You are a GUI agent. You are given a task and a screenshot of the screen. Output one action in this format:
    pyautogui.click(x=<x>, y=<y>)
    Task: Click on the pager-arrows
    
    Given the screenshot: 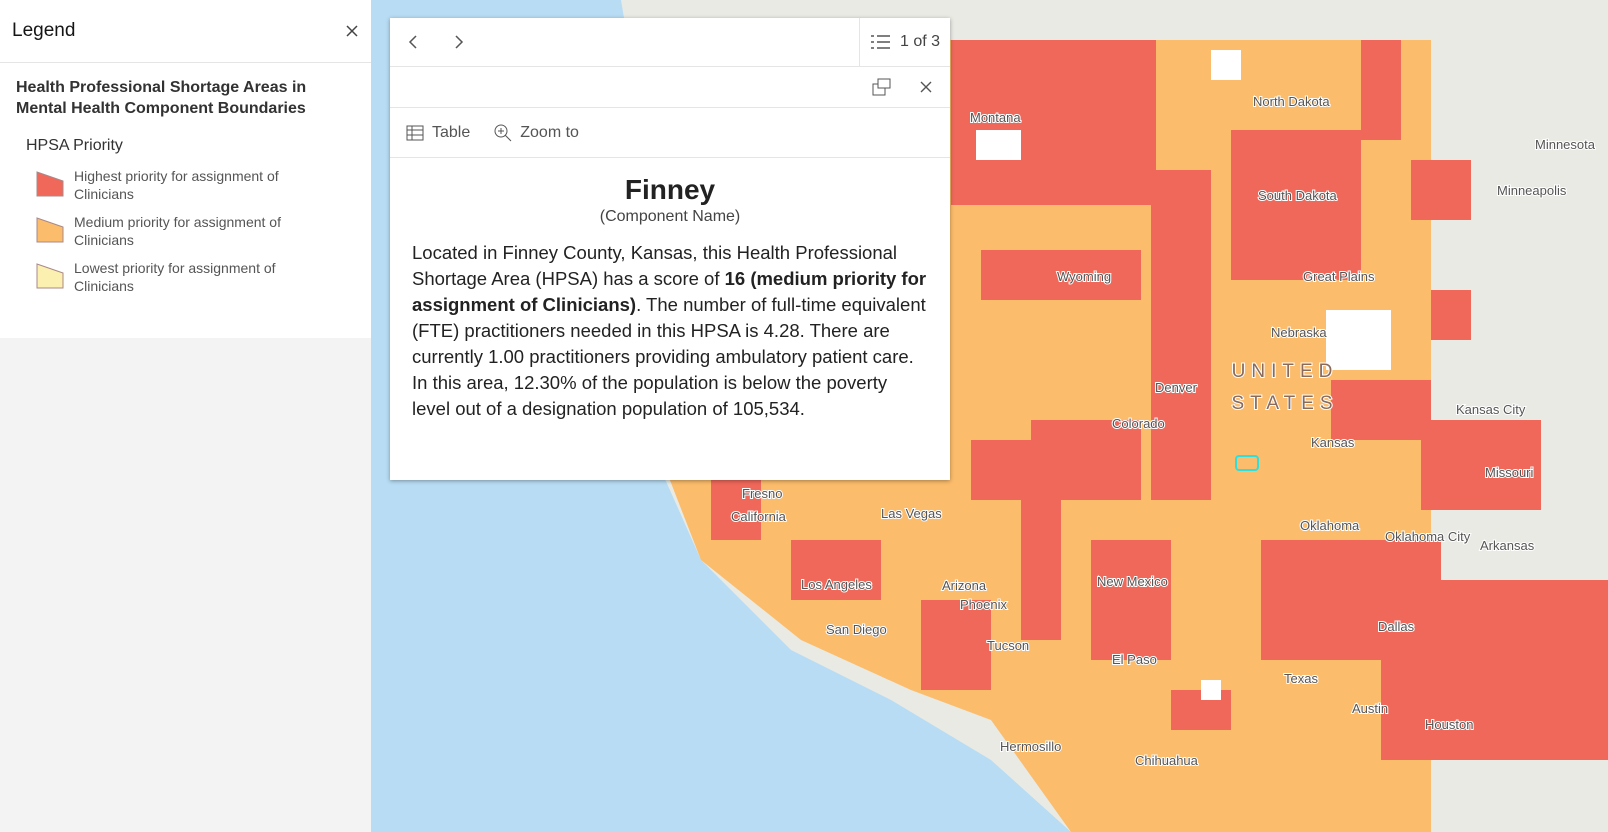 What is the action you would take?
    pyautogui.click(x=448, y=42)
    